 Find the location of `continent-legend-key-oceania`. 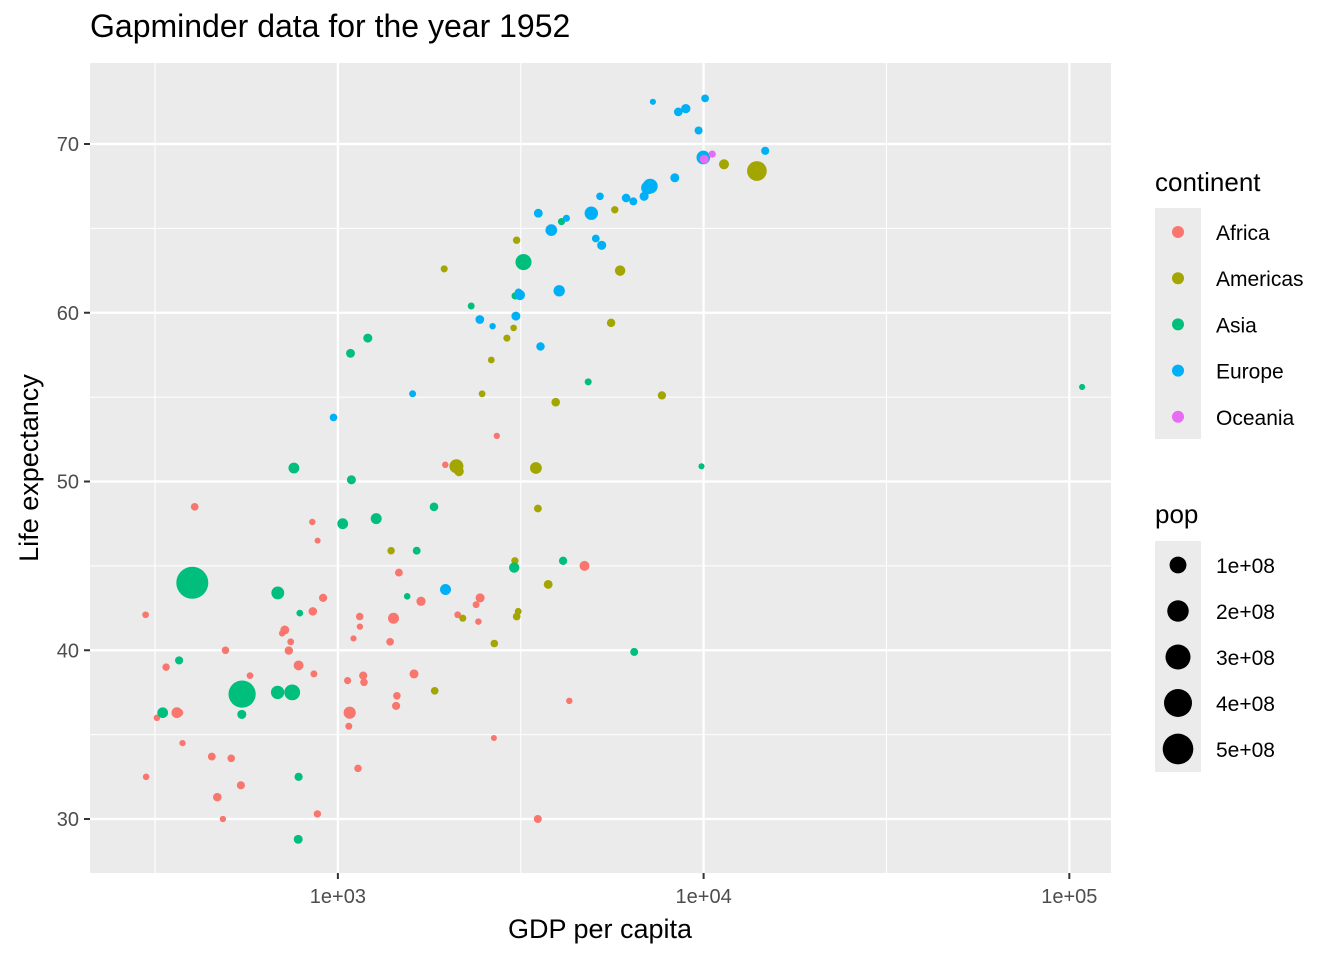

continent-legend-key-oceania is located at coordinates (1178, 416).